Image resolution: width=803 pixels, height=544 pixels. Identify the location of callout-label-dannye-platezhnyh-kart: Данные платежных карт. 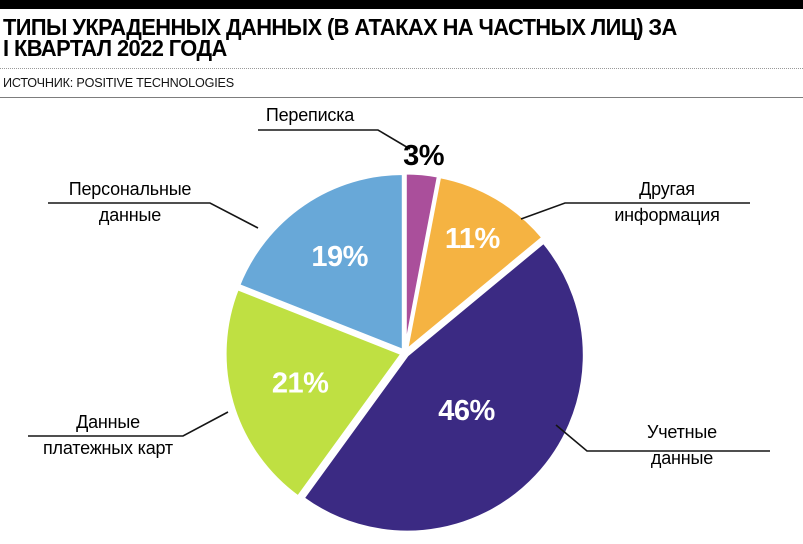
(108, 435).